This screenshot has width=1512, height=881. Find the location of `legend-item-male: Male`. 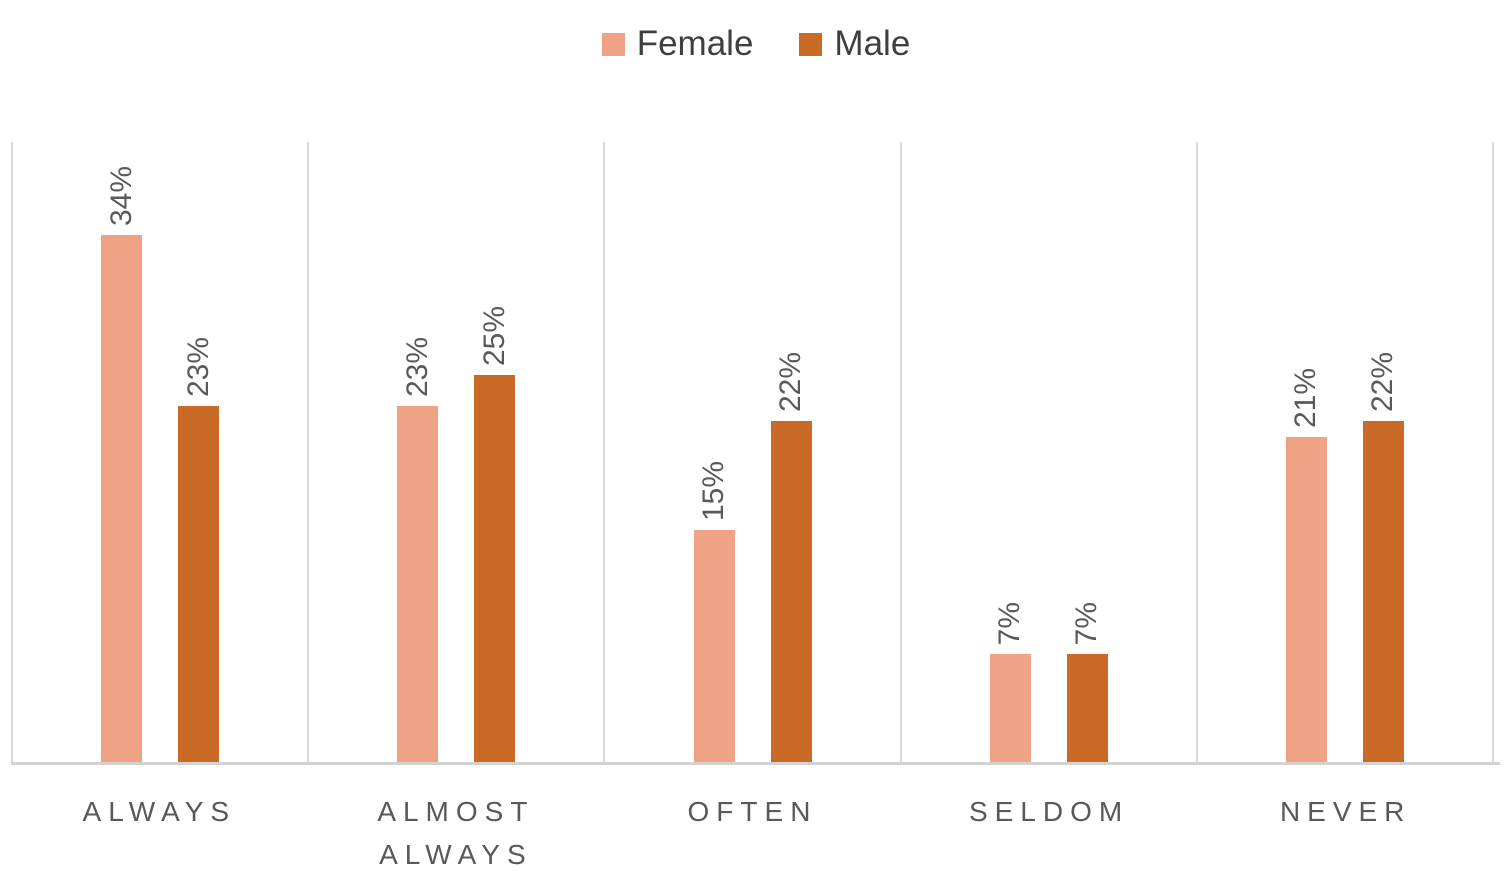

legend-item-male: Male is located at coordinates (854, 44).